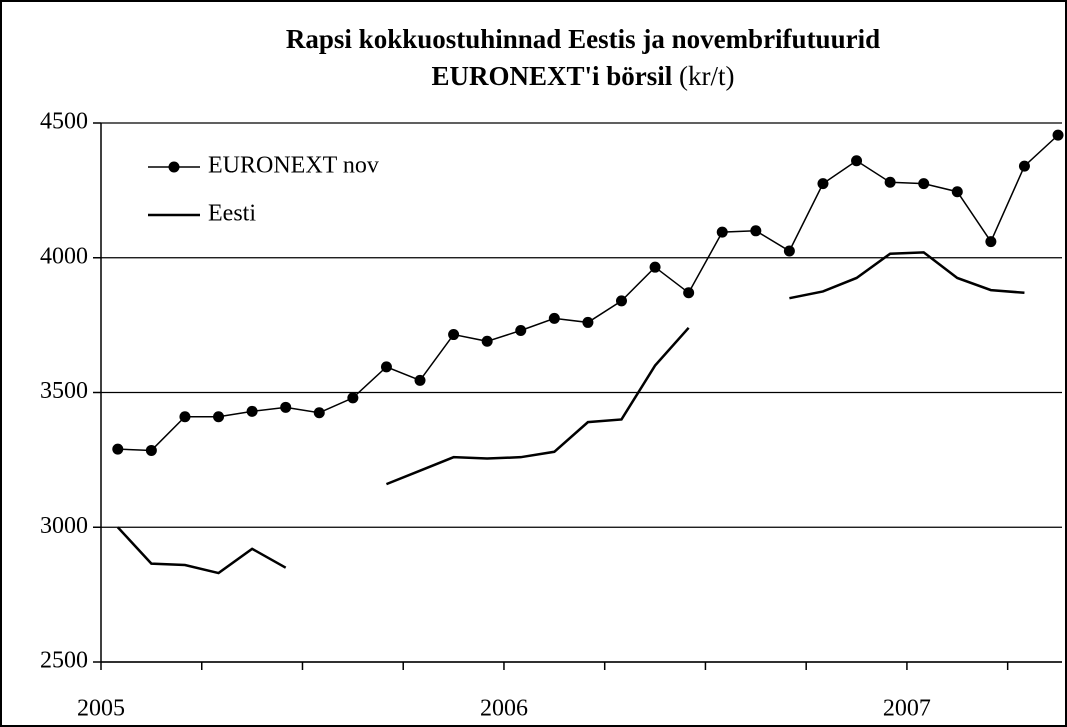  What do you see at coordinates (64, 256) in the screenshot?
I see `y-tick-label: 4000` at bounding box center [64, 256].